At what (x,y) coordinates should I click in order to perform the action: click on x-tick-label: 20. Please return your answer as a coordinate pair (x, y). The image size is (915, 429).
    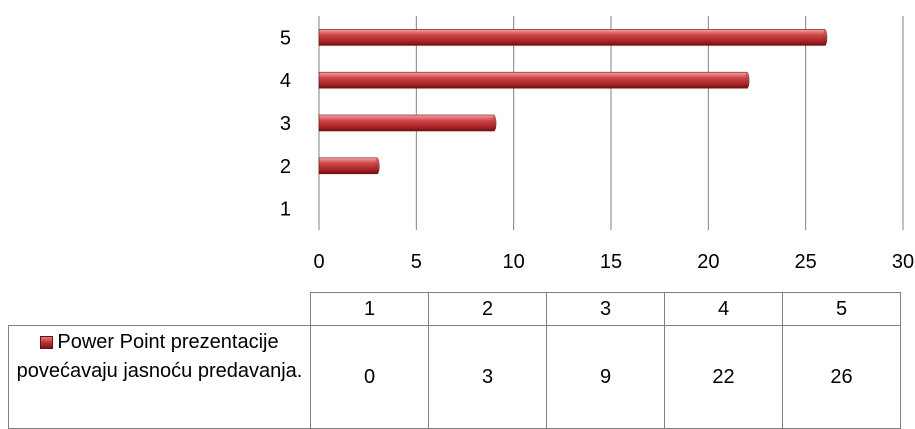
    Looking at the image, I should click on (708, 262).